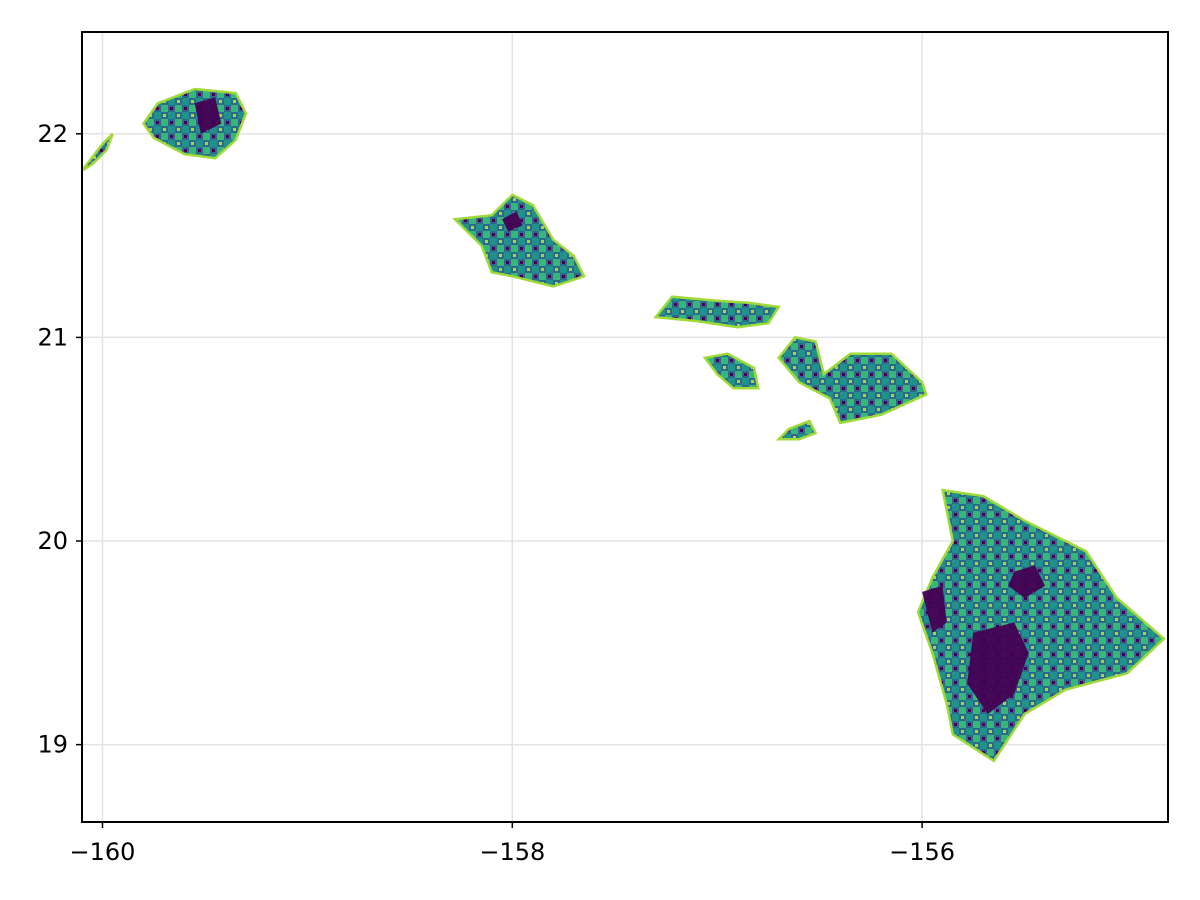 The width and height of the screenshot is (1200, 900). Describe the element at coordinates (103, 852) in the screenshot. I see `x-tick-label: −160` at that location.